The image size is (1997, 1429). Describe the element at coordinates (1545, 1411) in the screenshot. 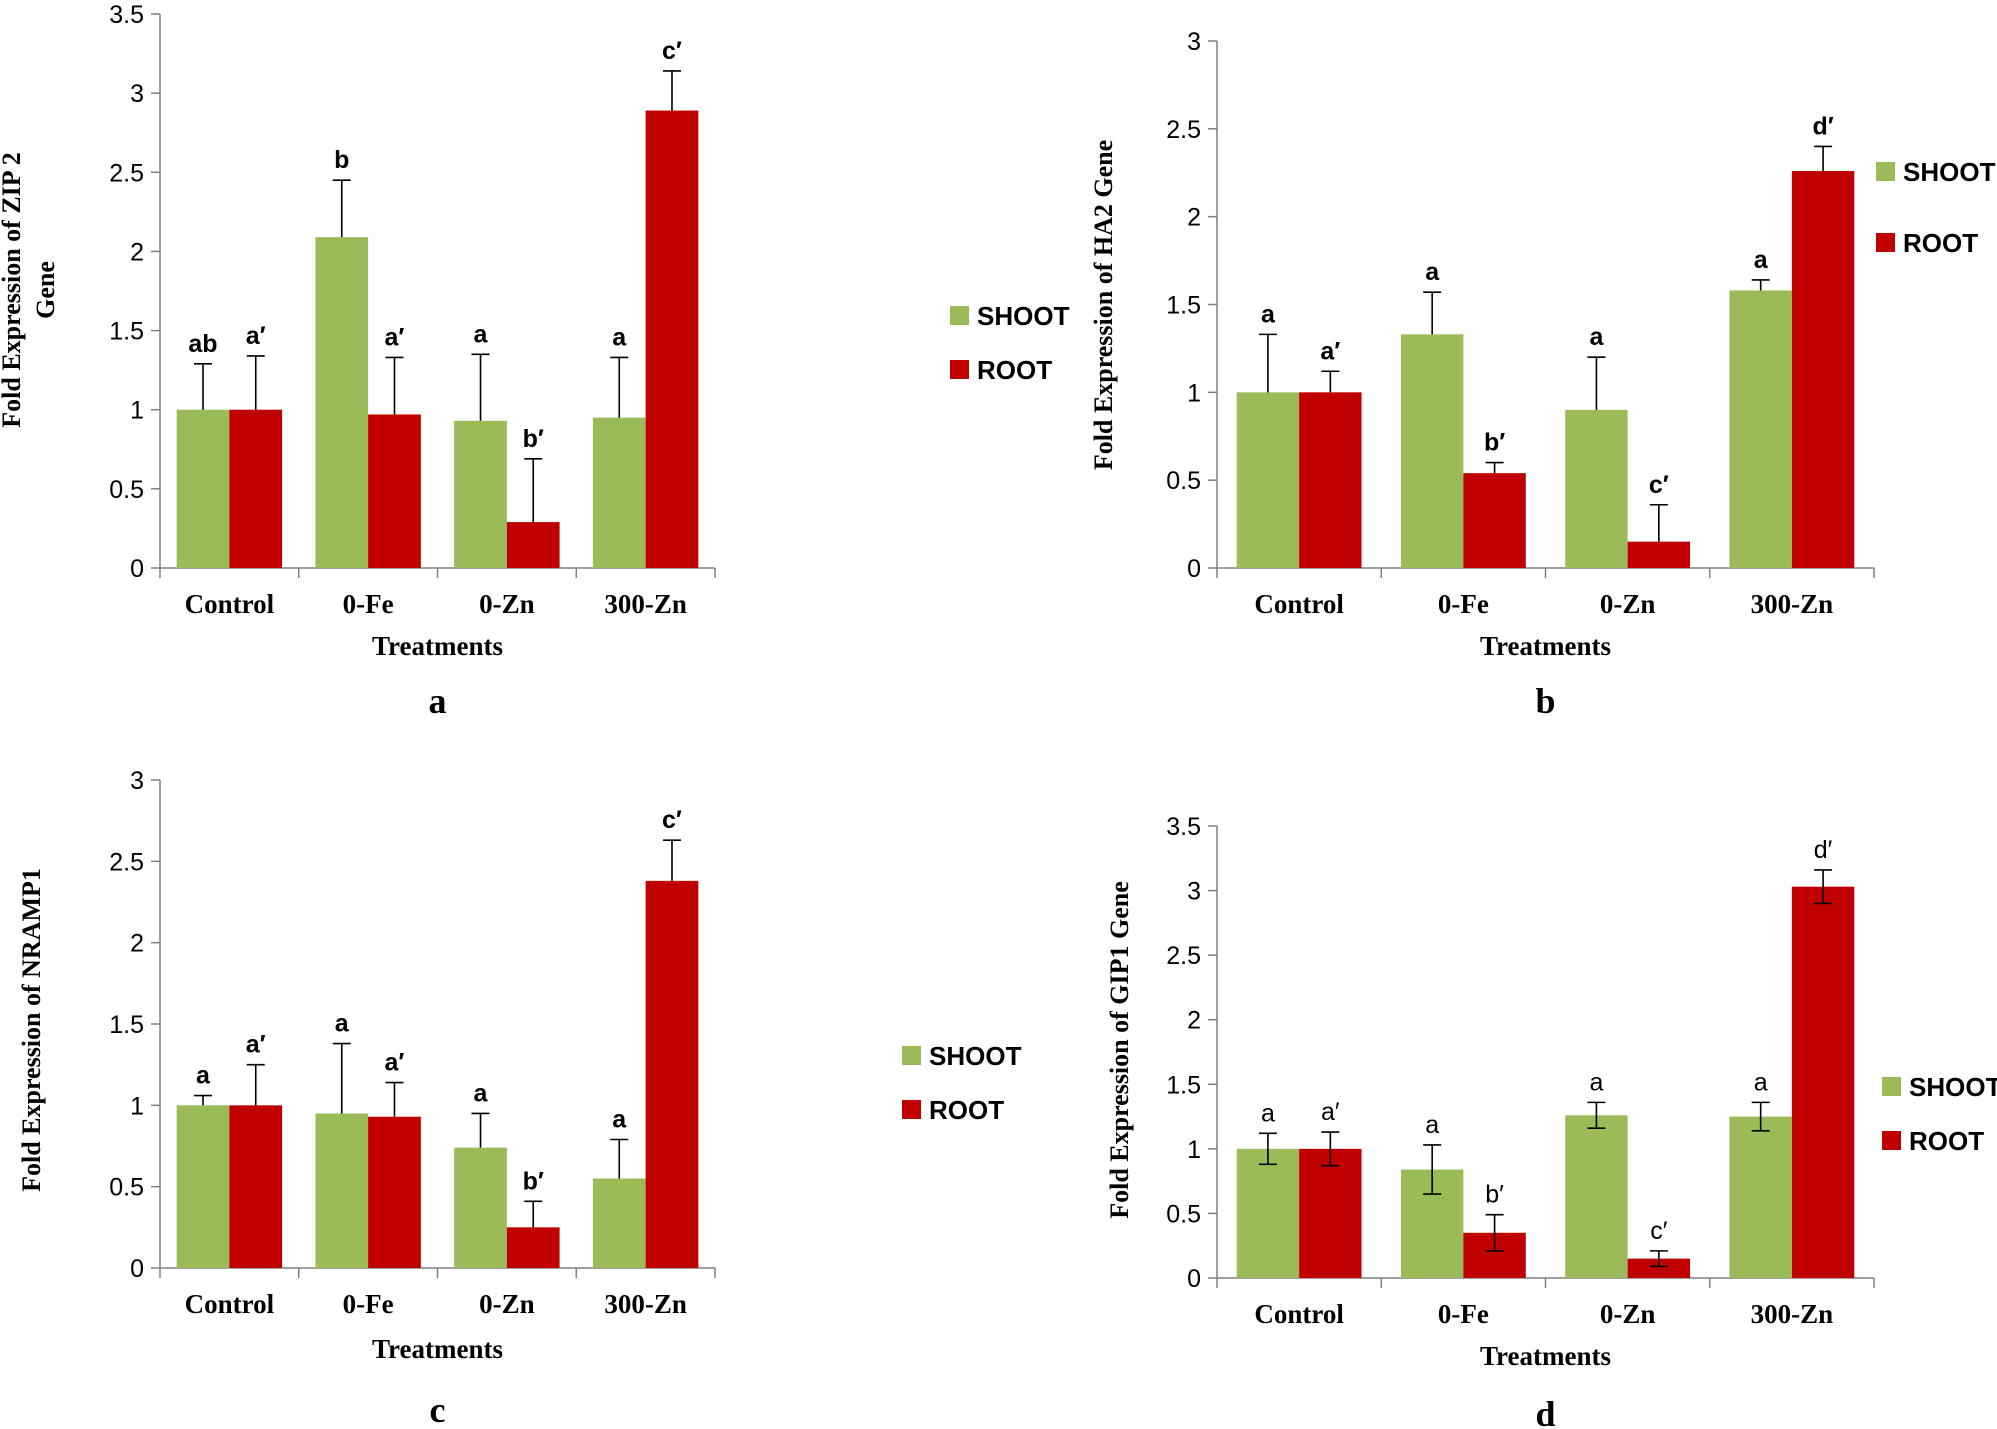

I see `panel-label: d` at that location.